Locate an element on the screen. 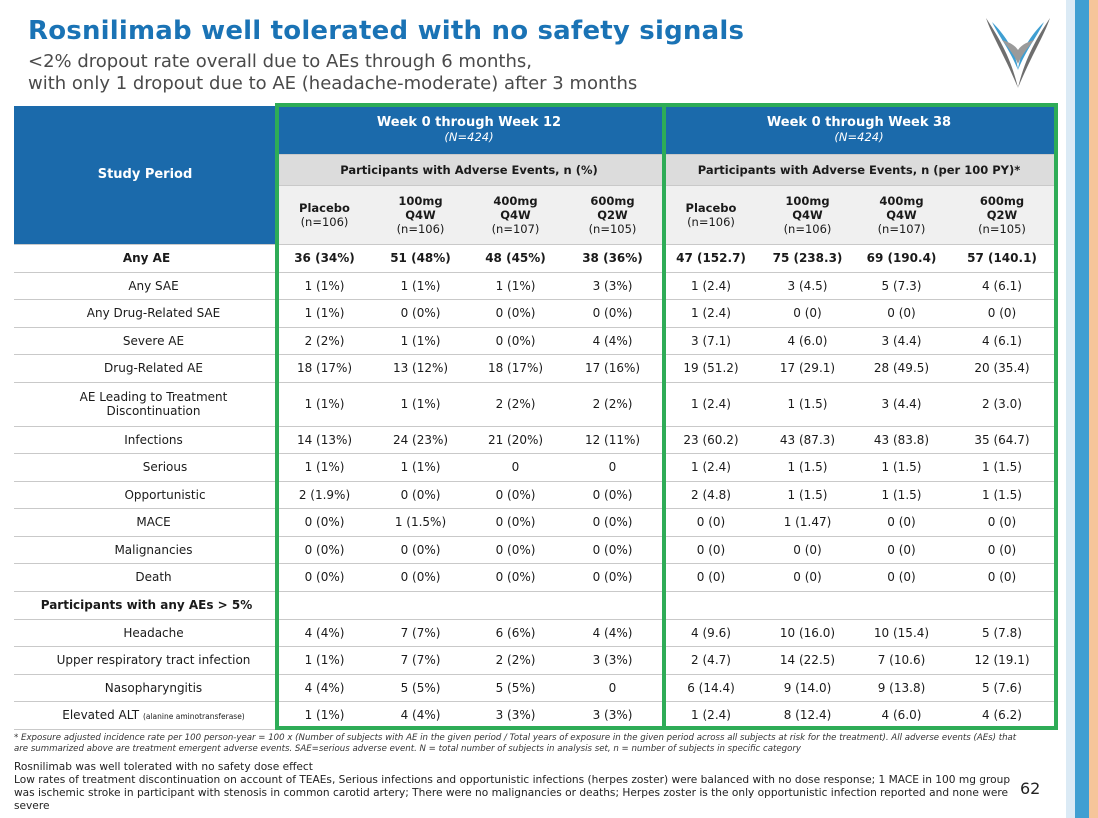 The width and height of the screenshot is (1098, 818). dose-column-header: 100mg Q4W (n=106) is located at coordinates (807, 215).